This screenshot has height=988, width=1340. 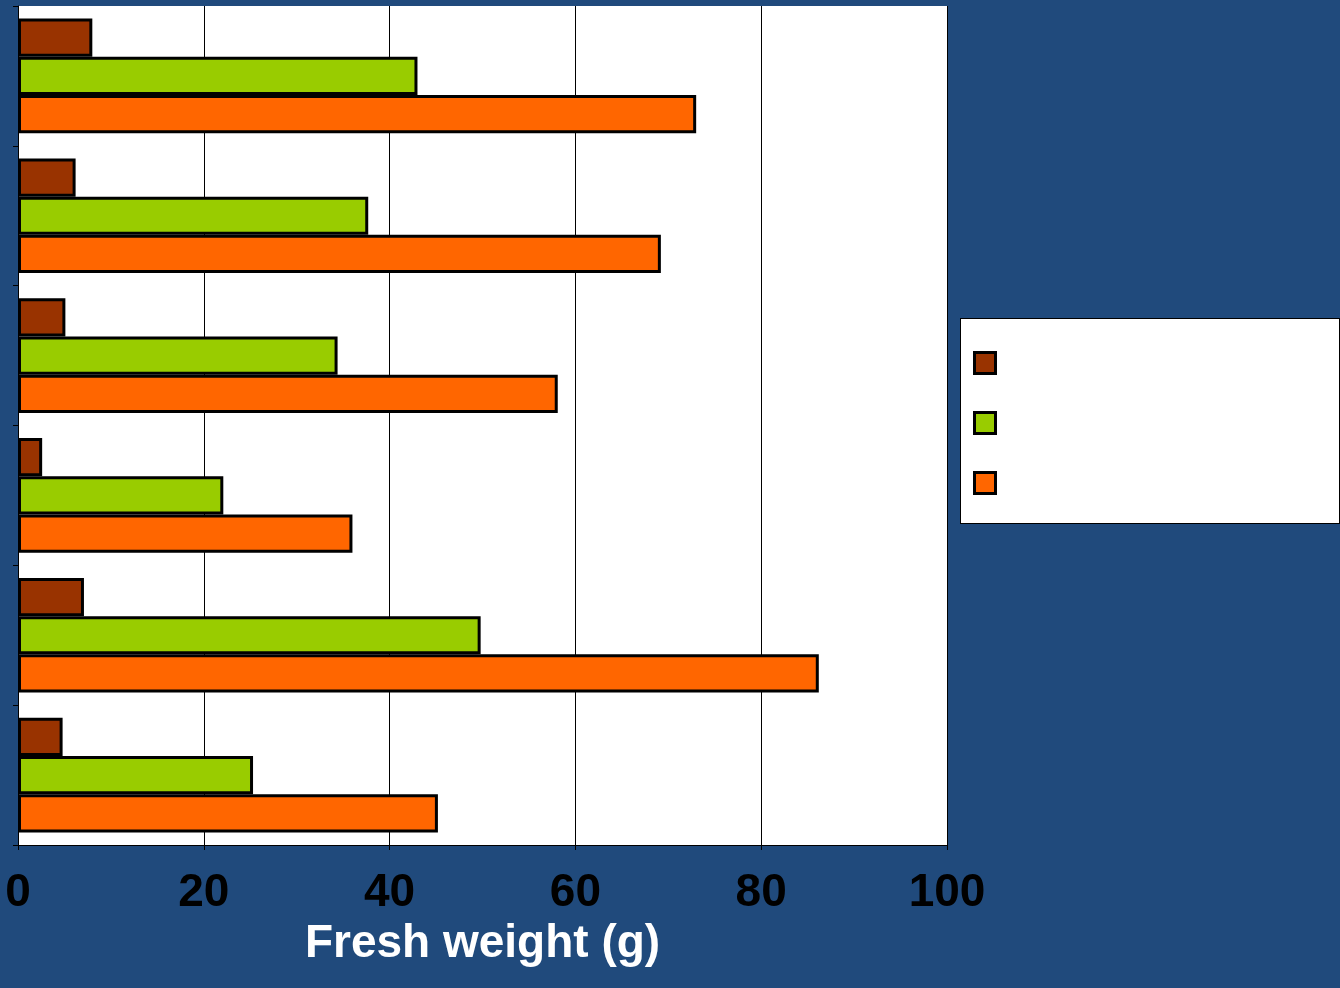 What do you see at coordinates (761, 890) in the screenshot?
I see `x-tick-label: 80` at bounding box center [761, 890].